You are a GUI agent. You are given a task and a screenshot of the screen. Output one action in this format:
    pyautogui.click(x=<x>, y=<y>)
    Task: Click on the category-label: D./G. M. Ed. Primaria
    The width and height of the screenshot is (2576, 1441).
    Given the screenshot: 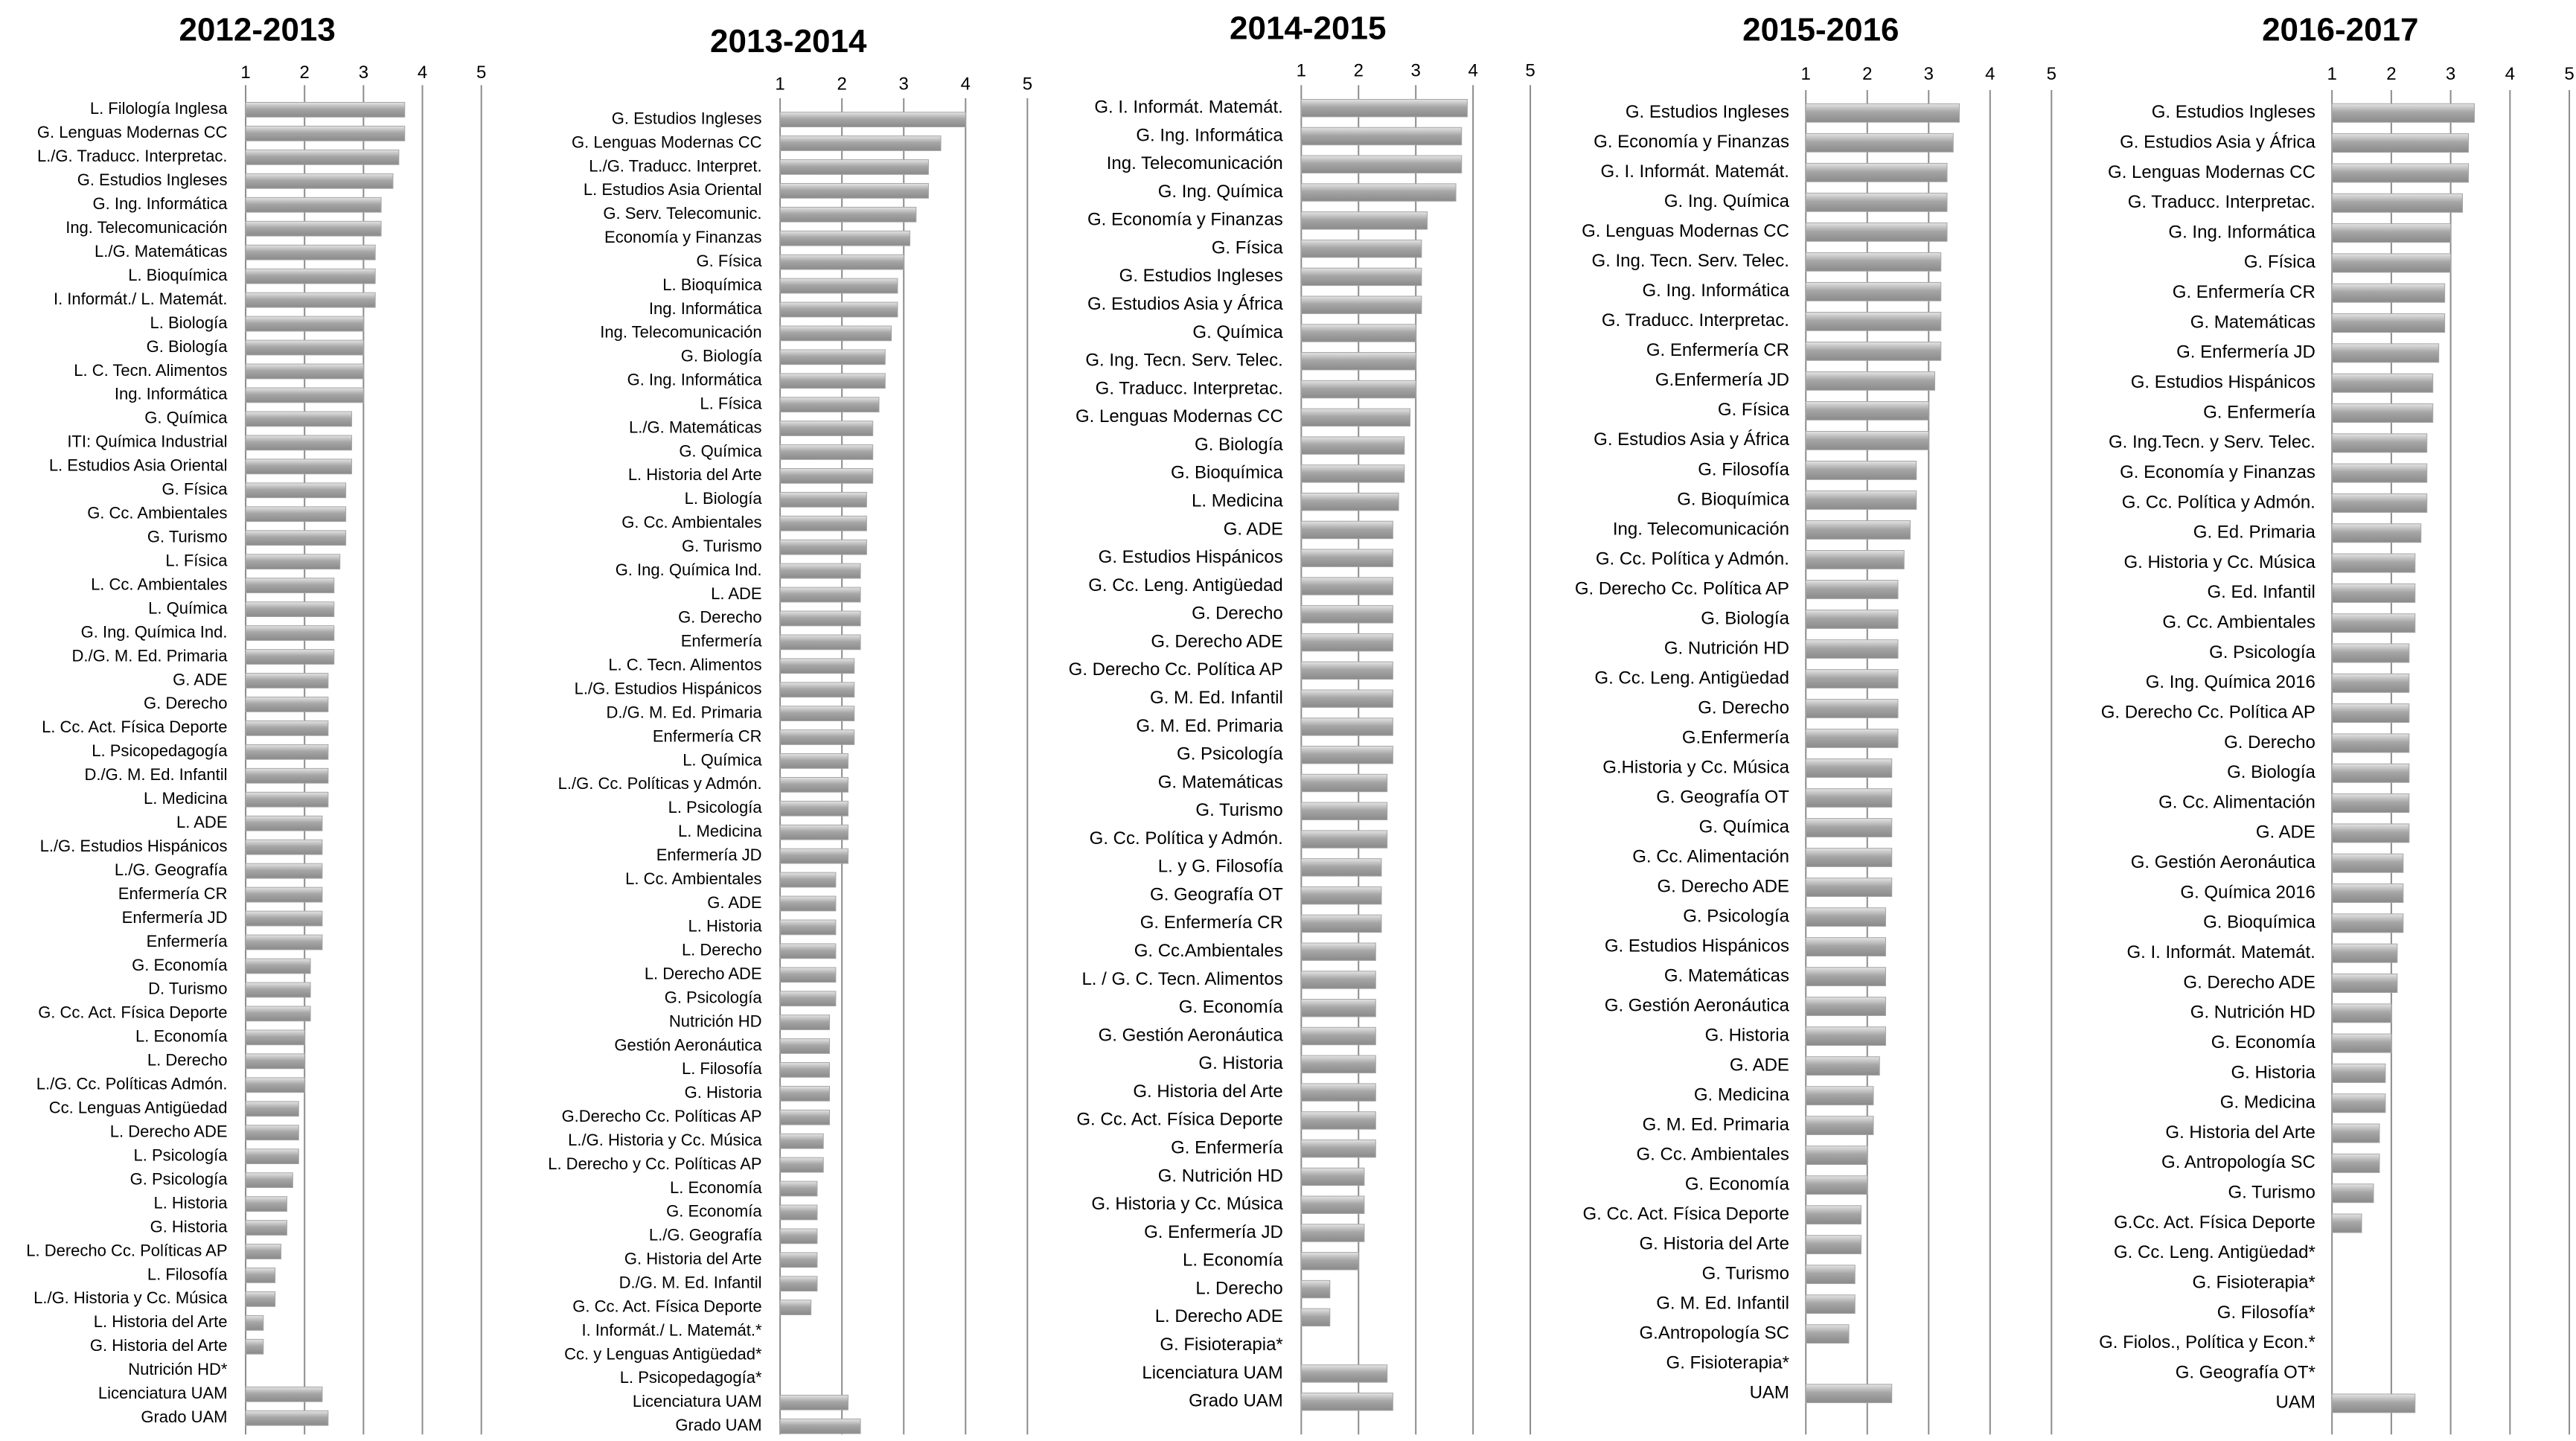 What is the action you would take?
    pyautogui.click(x=149, y=655)
    